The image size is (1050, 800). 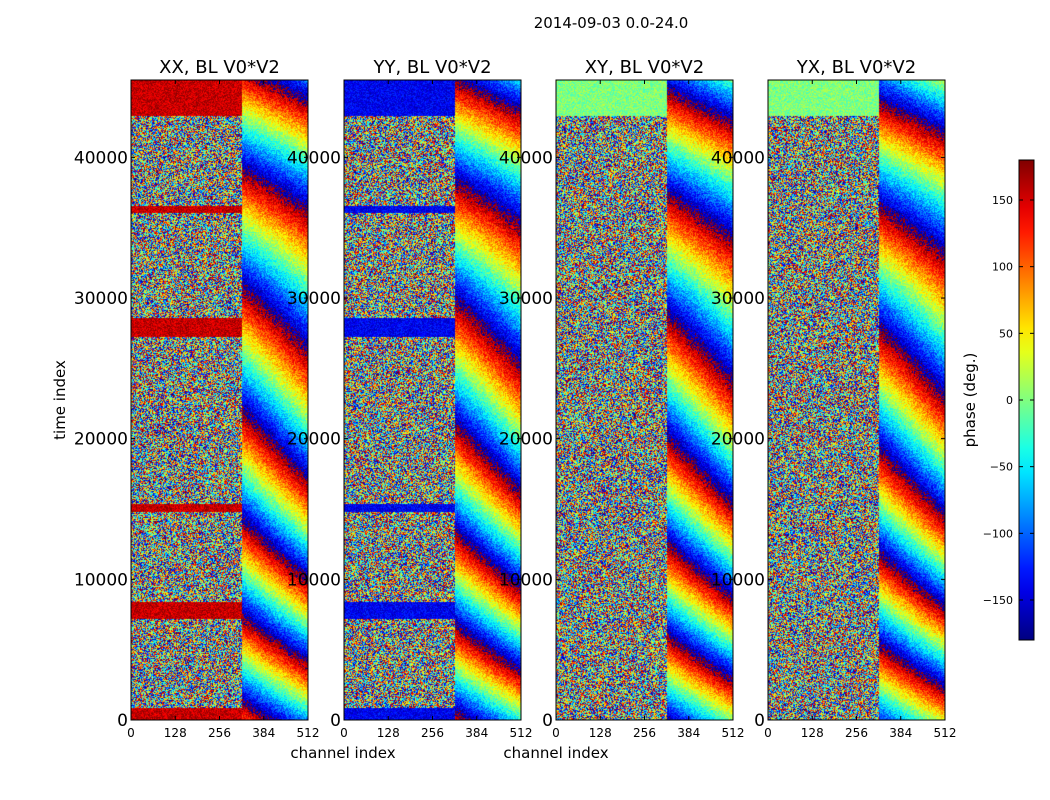 What do you see at coordinates (1006, 333) in the screenshot?
I see `colorbar-tick-label: 50` at bounding box center [1006, 333].